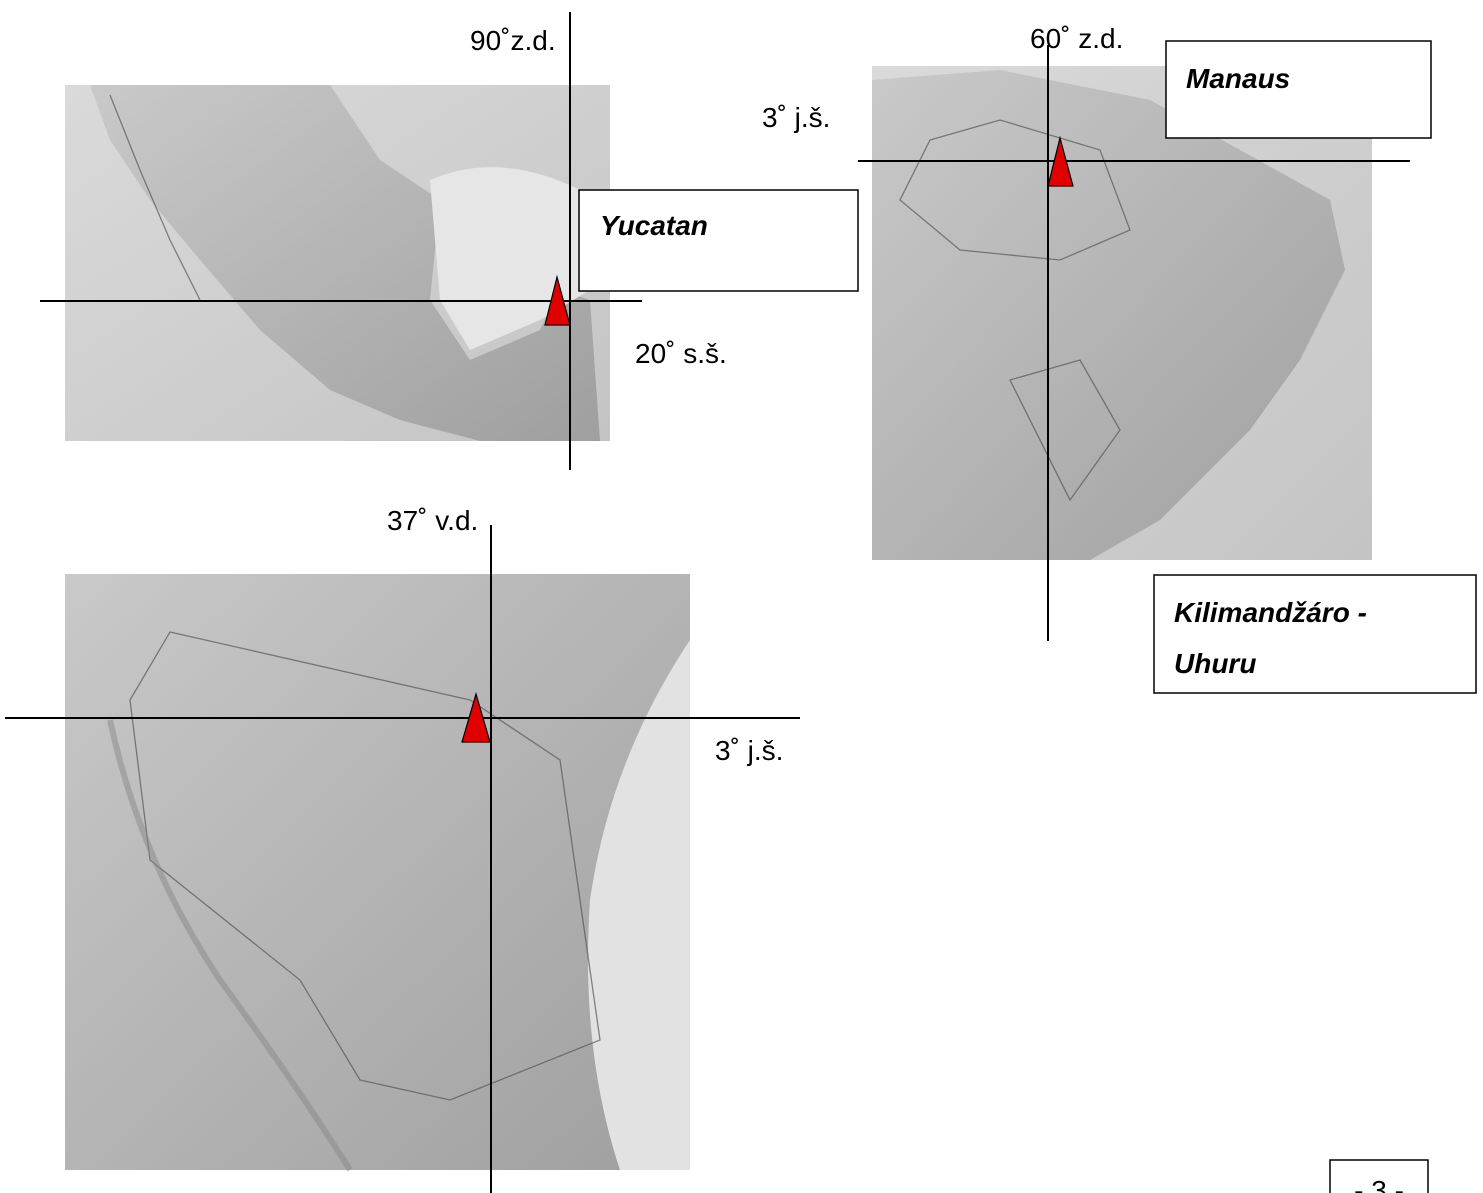 This screenshot has width=1483, height=1193. Describe the element at coordinates (432, 520) in the screenshot. I see `longitude-label: 37˚ v.d.` at that location.